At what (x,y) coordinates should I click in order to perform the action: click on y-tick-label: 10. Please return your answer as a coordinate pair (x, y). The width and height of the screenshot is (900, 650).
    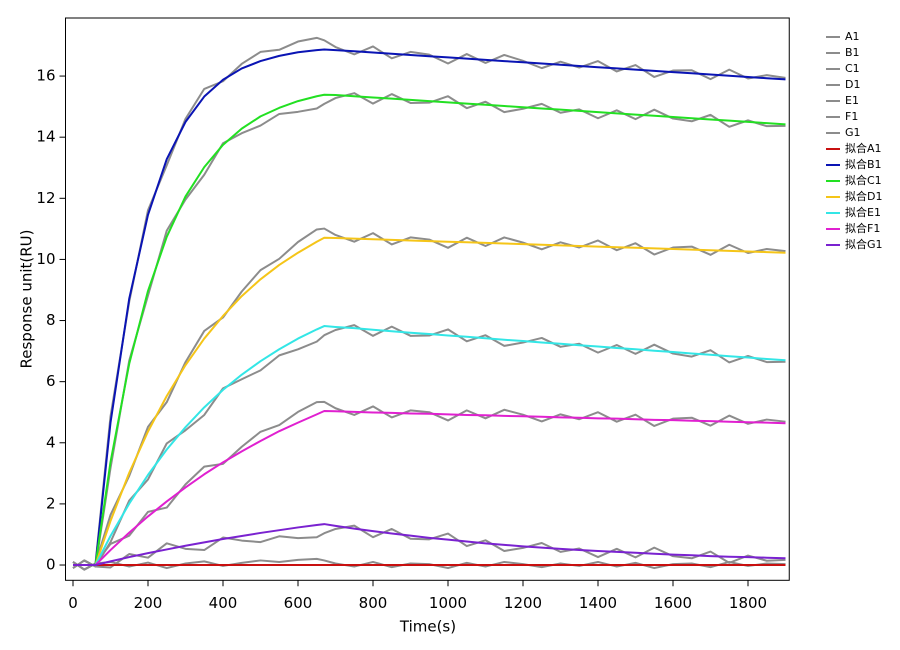
    Looking at the image, I should click on (45, 259).